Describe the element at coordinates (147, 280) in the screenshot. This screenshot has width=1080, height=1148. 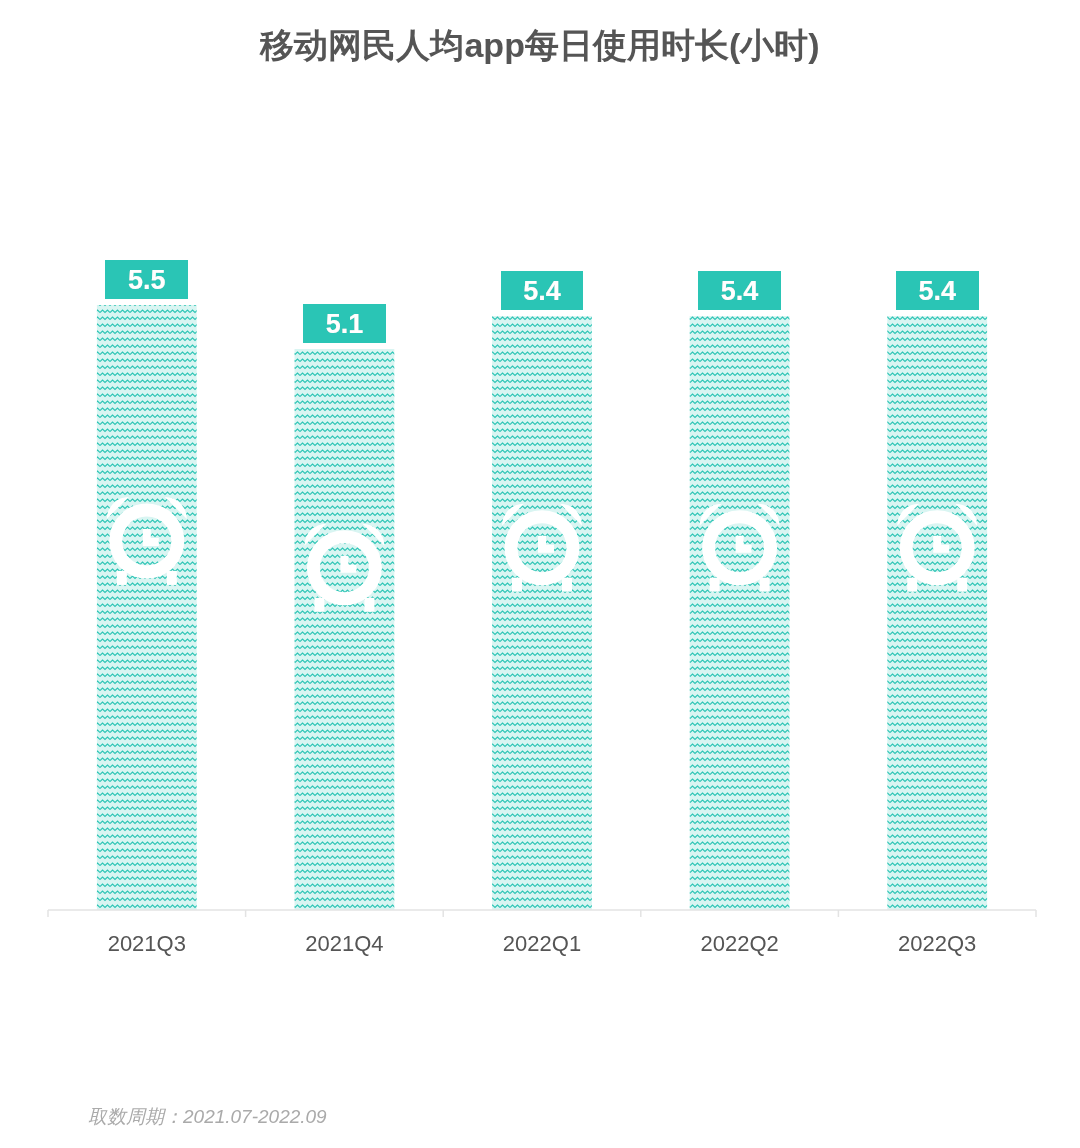
I see `data-label: 5.5` at that location.